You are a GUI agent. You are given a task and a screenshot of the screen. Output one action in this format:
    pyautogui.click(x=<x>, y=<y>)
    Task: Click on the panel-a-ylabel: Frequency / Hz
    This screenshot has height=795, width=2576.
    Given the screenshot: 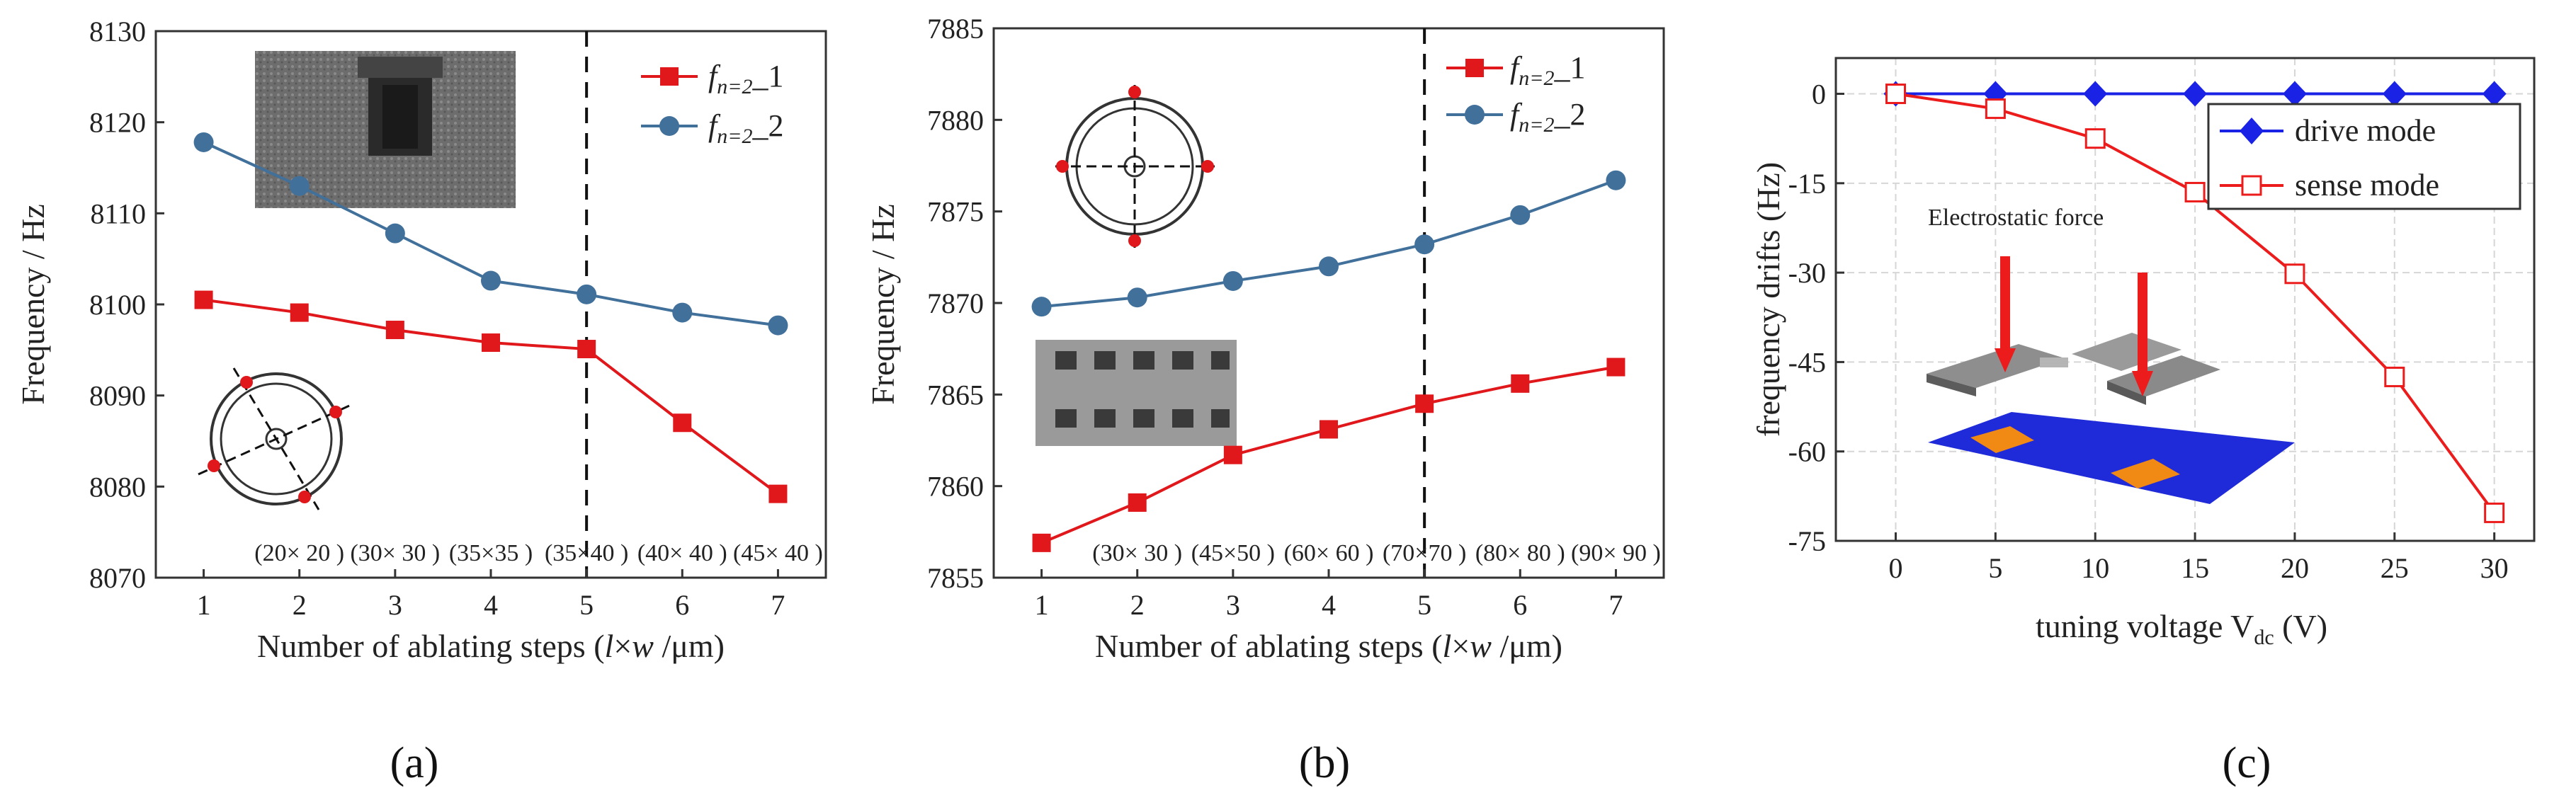 What is the action you would take?
    pyautogui.click(x=33, y=304)
    